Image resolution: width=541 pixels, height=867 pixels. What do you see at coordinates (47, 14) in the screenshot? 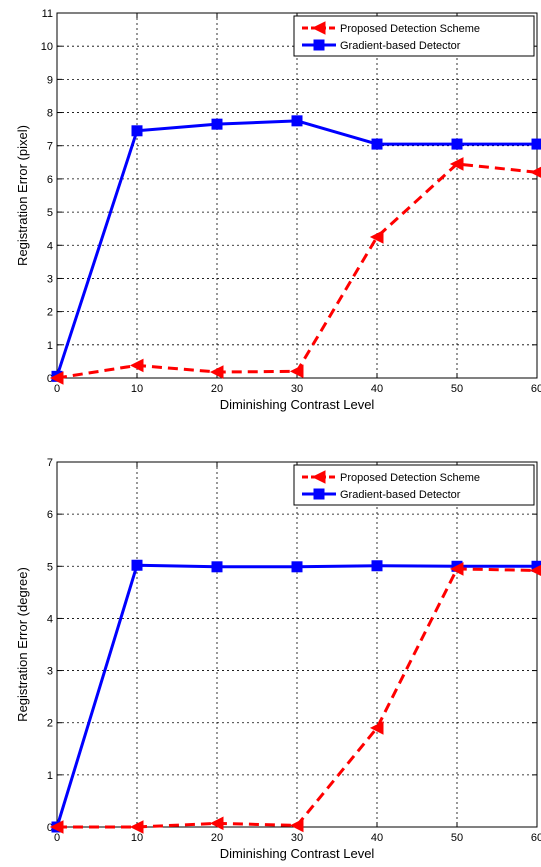
I see `y-tick-label: 11` at bounding box center [47, 14].